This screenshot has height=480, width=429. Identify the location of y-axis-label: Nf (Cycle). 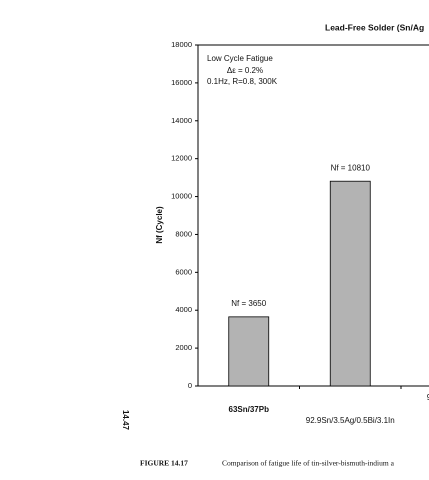
(159, 225).